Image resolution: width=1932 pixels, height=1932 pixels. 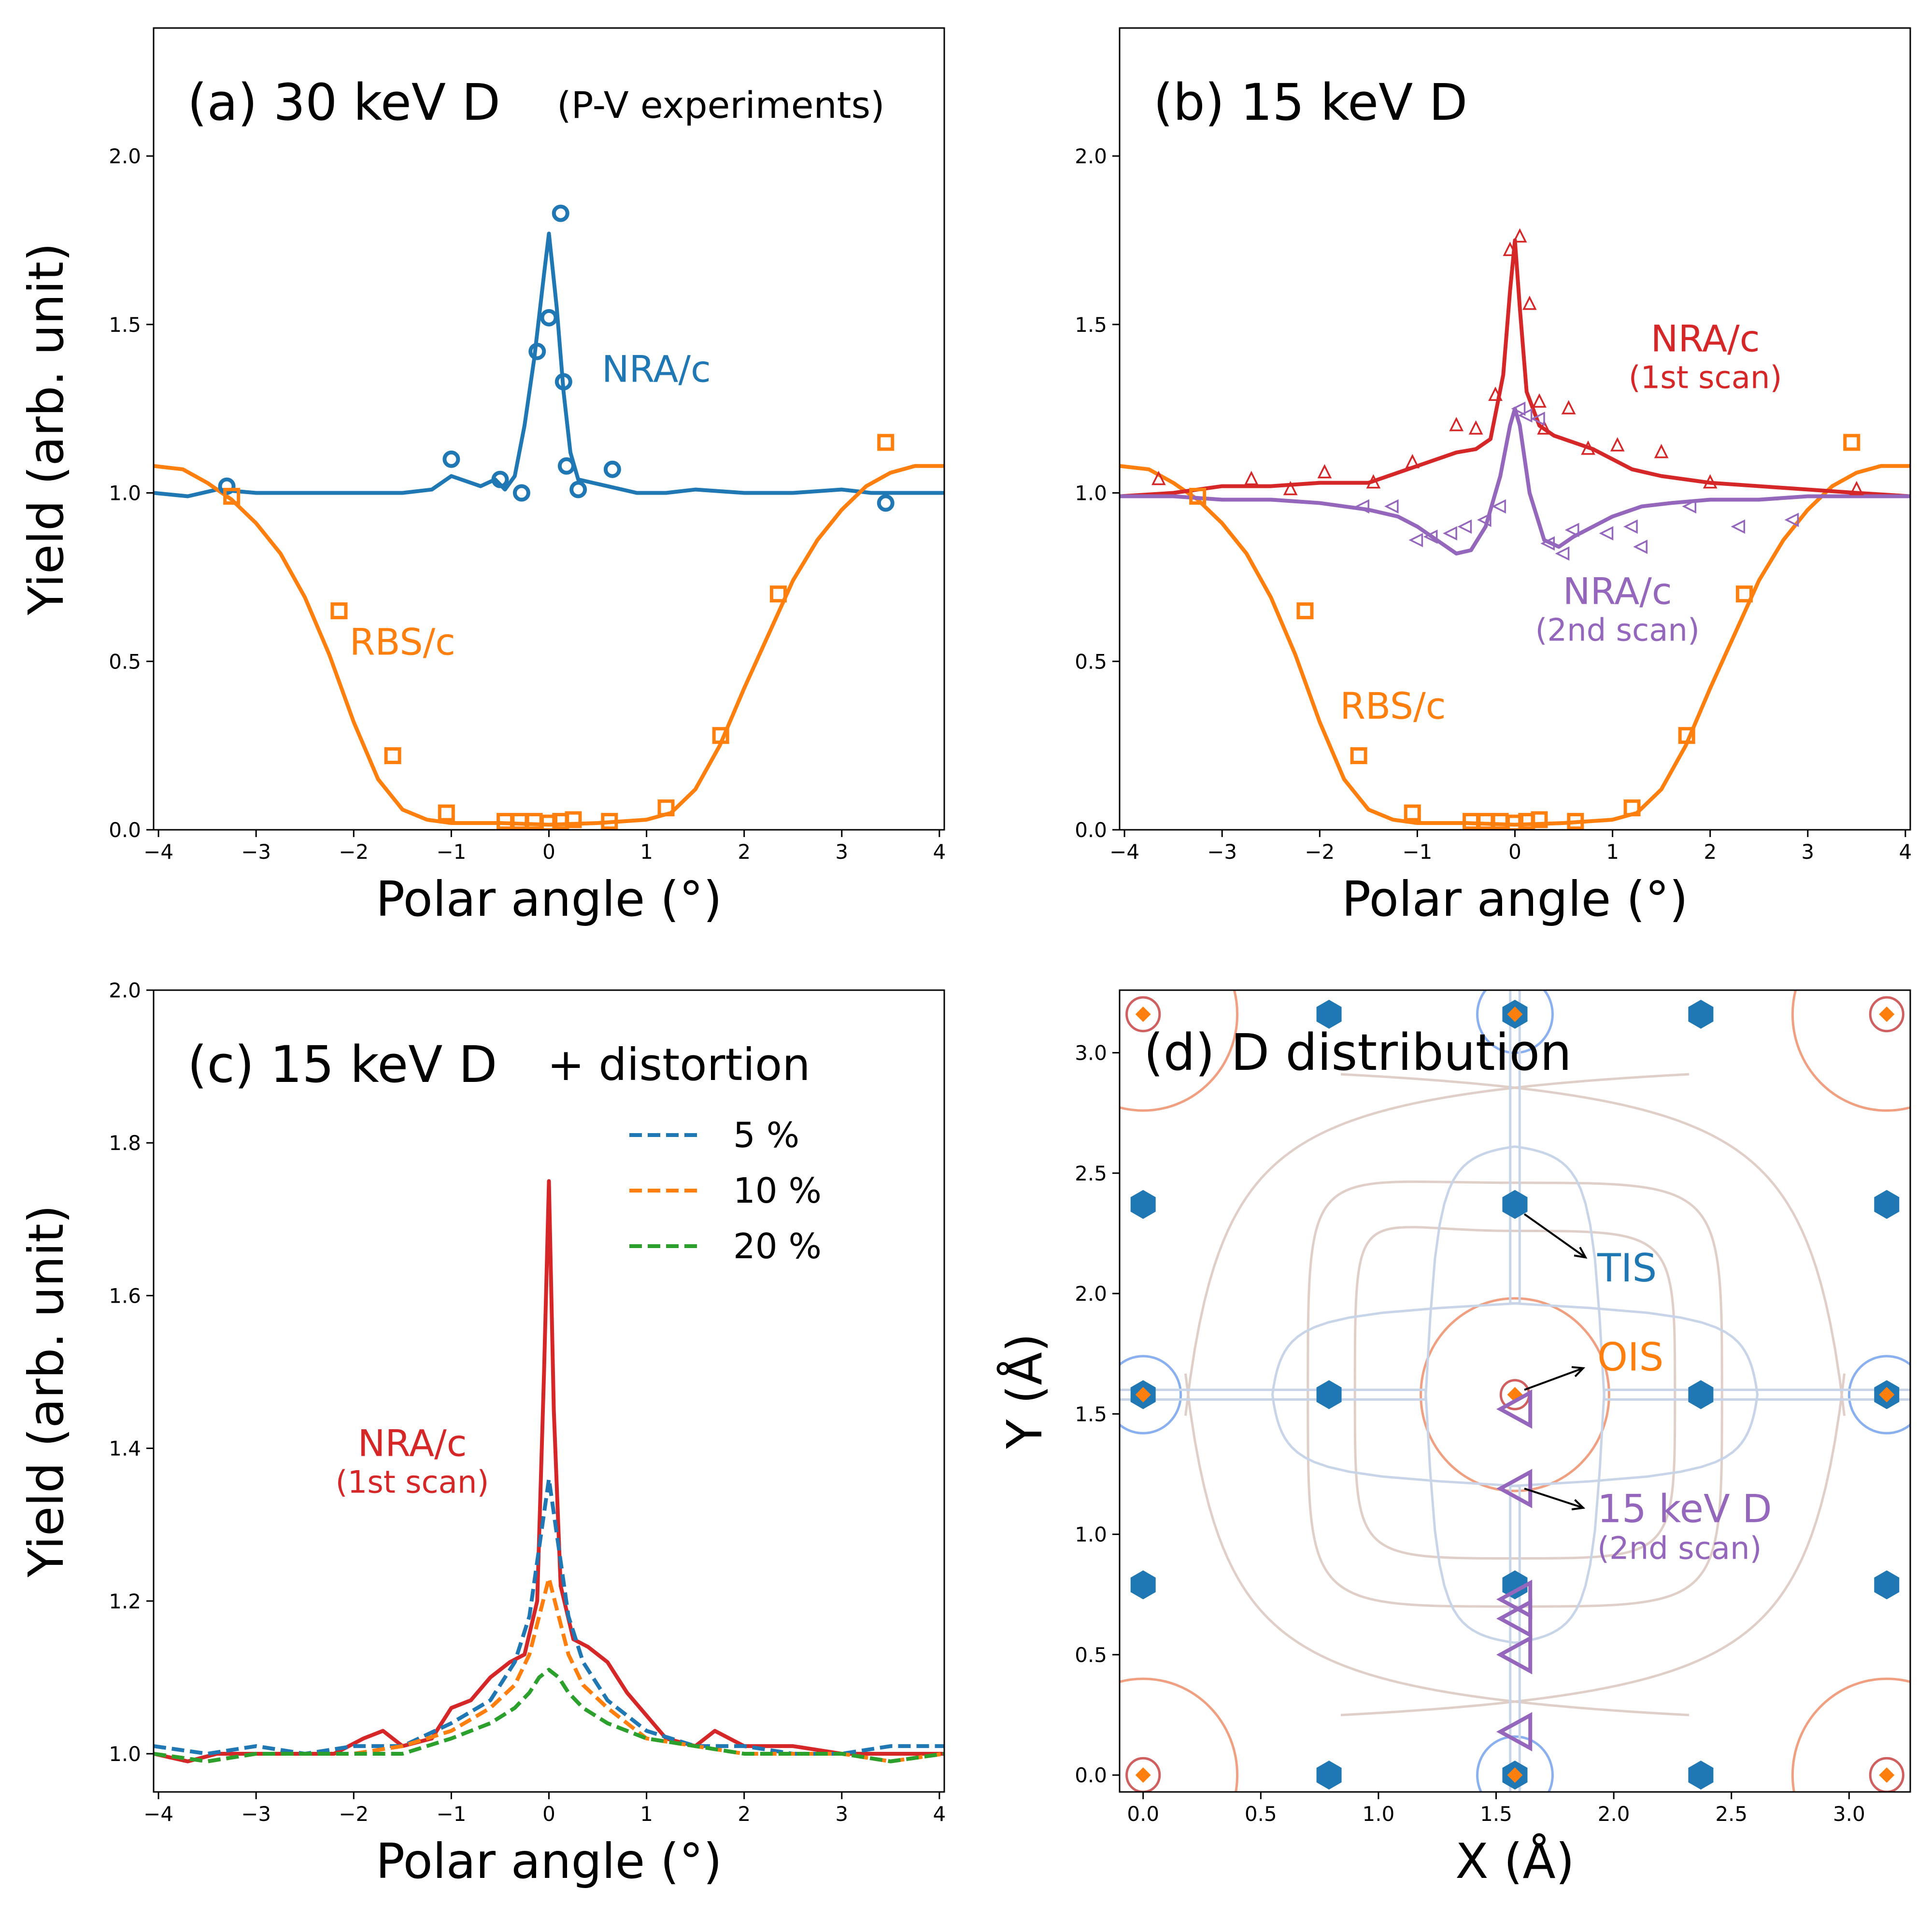 What do you see at coordinates (1143, 1775) in the screenshot?
I see `ois-site-marker` at bounding box center [1143, 1775].